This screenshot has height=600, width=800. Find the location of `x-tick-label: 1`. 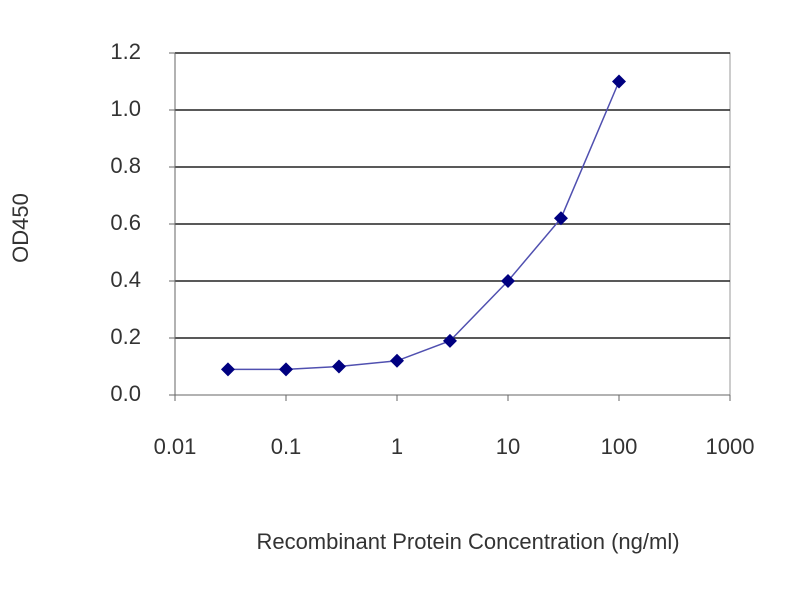

x-tick-label: 1 is located at coordinates (397, 446).